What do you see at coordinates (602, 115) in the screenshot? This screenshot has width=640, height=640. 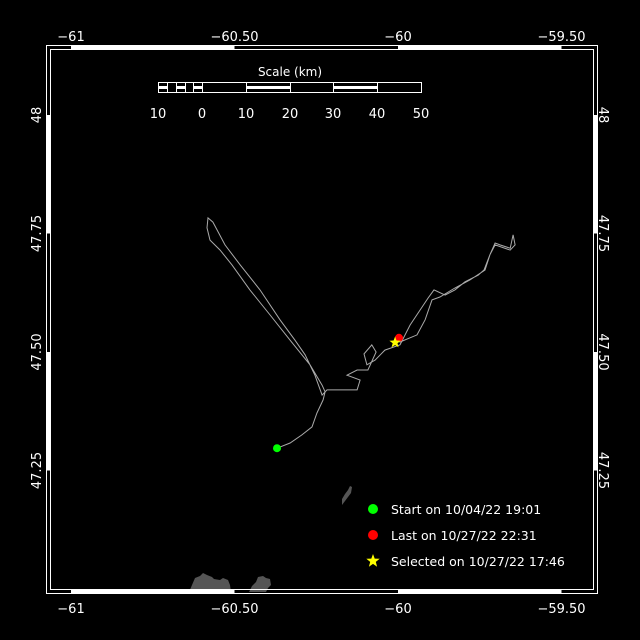 I see `y-tick-label-right: 48` at bounding box center [602, 115].